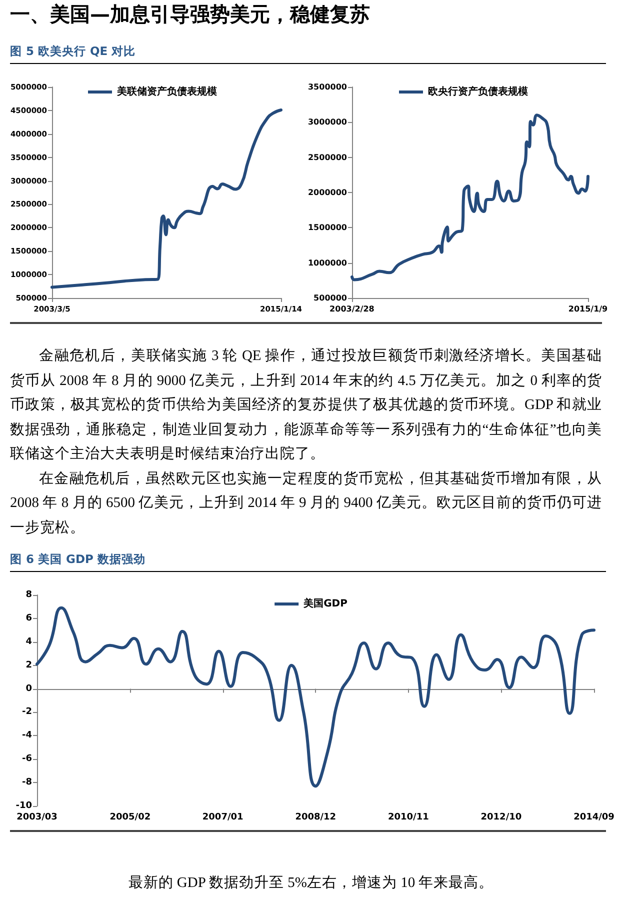 This screenshot has height=900, width=622. What do you see at coordinates (325, 604) in the screenshot?
I see `legend-label: 美国GDP` at bounding box center [325, 604].